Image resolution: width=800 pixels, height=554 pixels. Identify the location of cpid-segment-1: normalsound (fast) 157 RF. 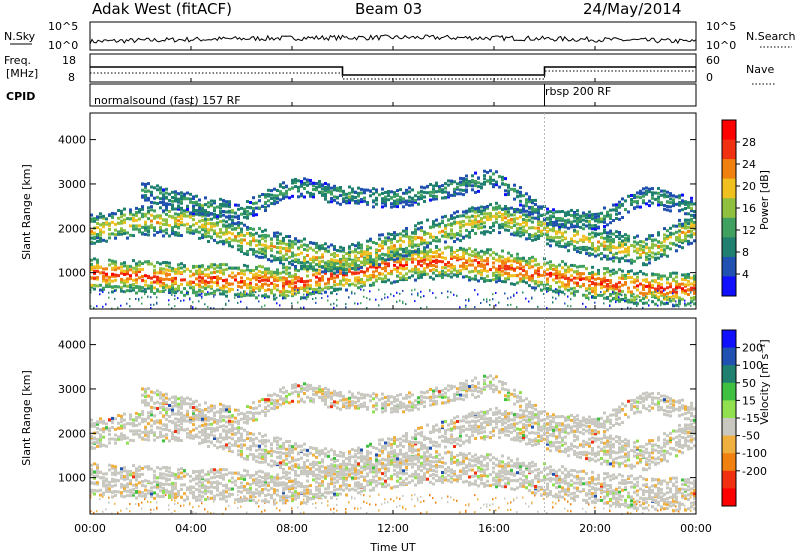
(167, 100).